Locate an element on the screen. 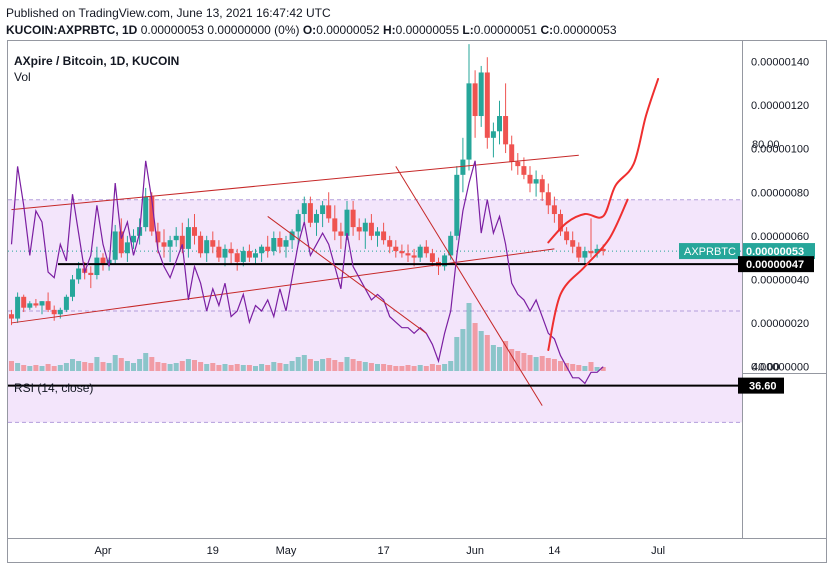 This screenshot has width=835, height=570. trend-channel-lower is located at coordinates (283, 286).